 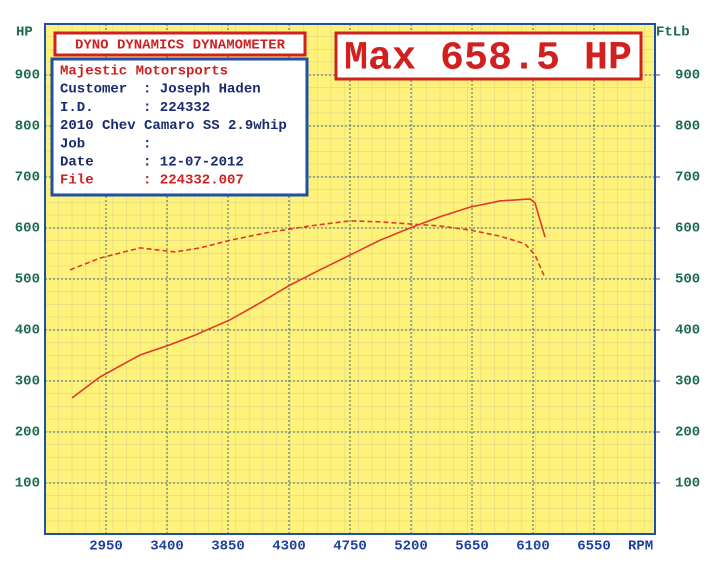 What do you see at coordinates (27, 484) in the screenshot?
I see `y-tick-label: 100` at bounding box center [27, 484].